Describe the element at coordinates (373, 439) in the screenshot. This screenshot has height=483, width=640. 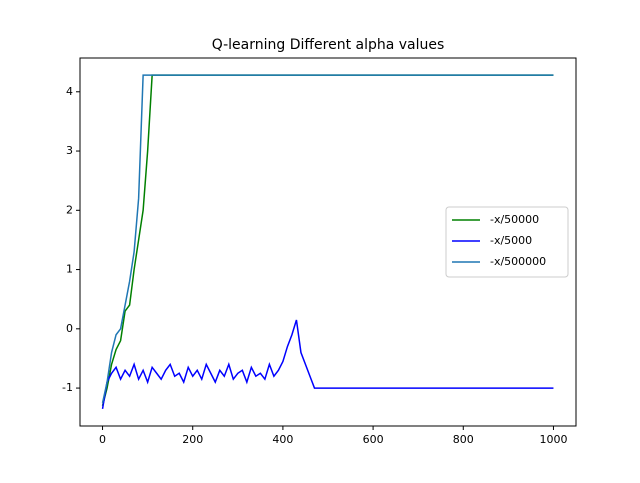
I see `x-tick-label: 600` at that location.